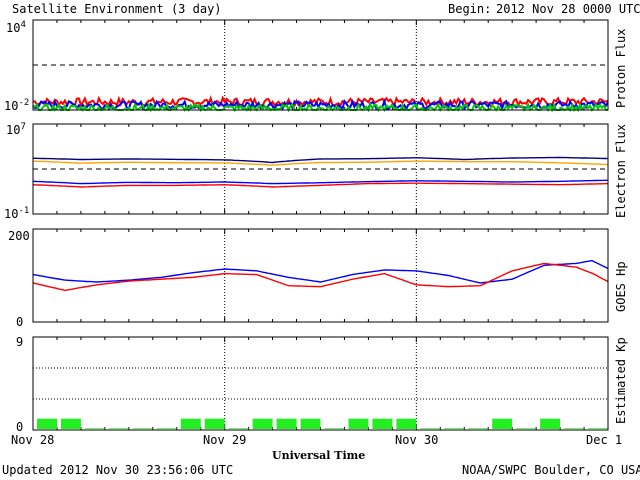  I want to click on source-credit: NOAA/SWPC Boulder, CO USA, so click(551, 470).